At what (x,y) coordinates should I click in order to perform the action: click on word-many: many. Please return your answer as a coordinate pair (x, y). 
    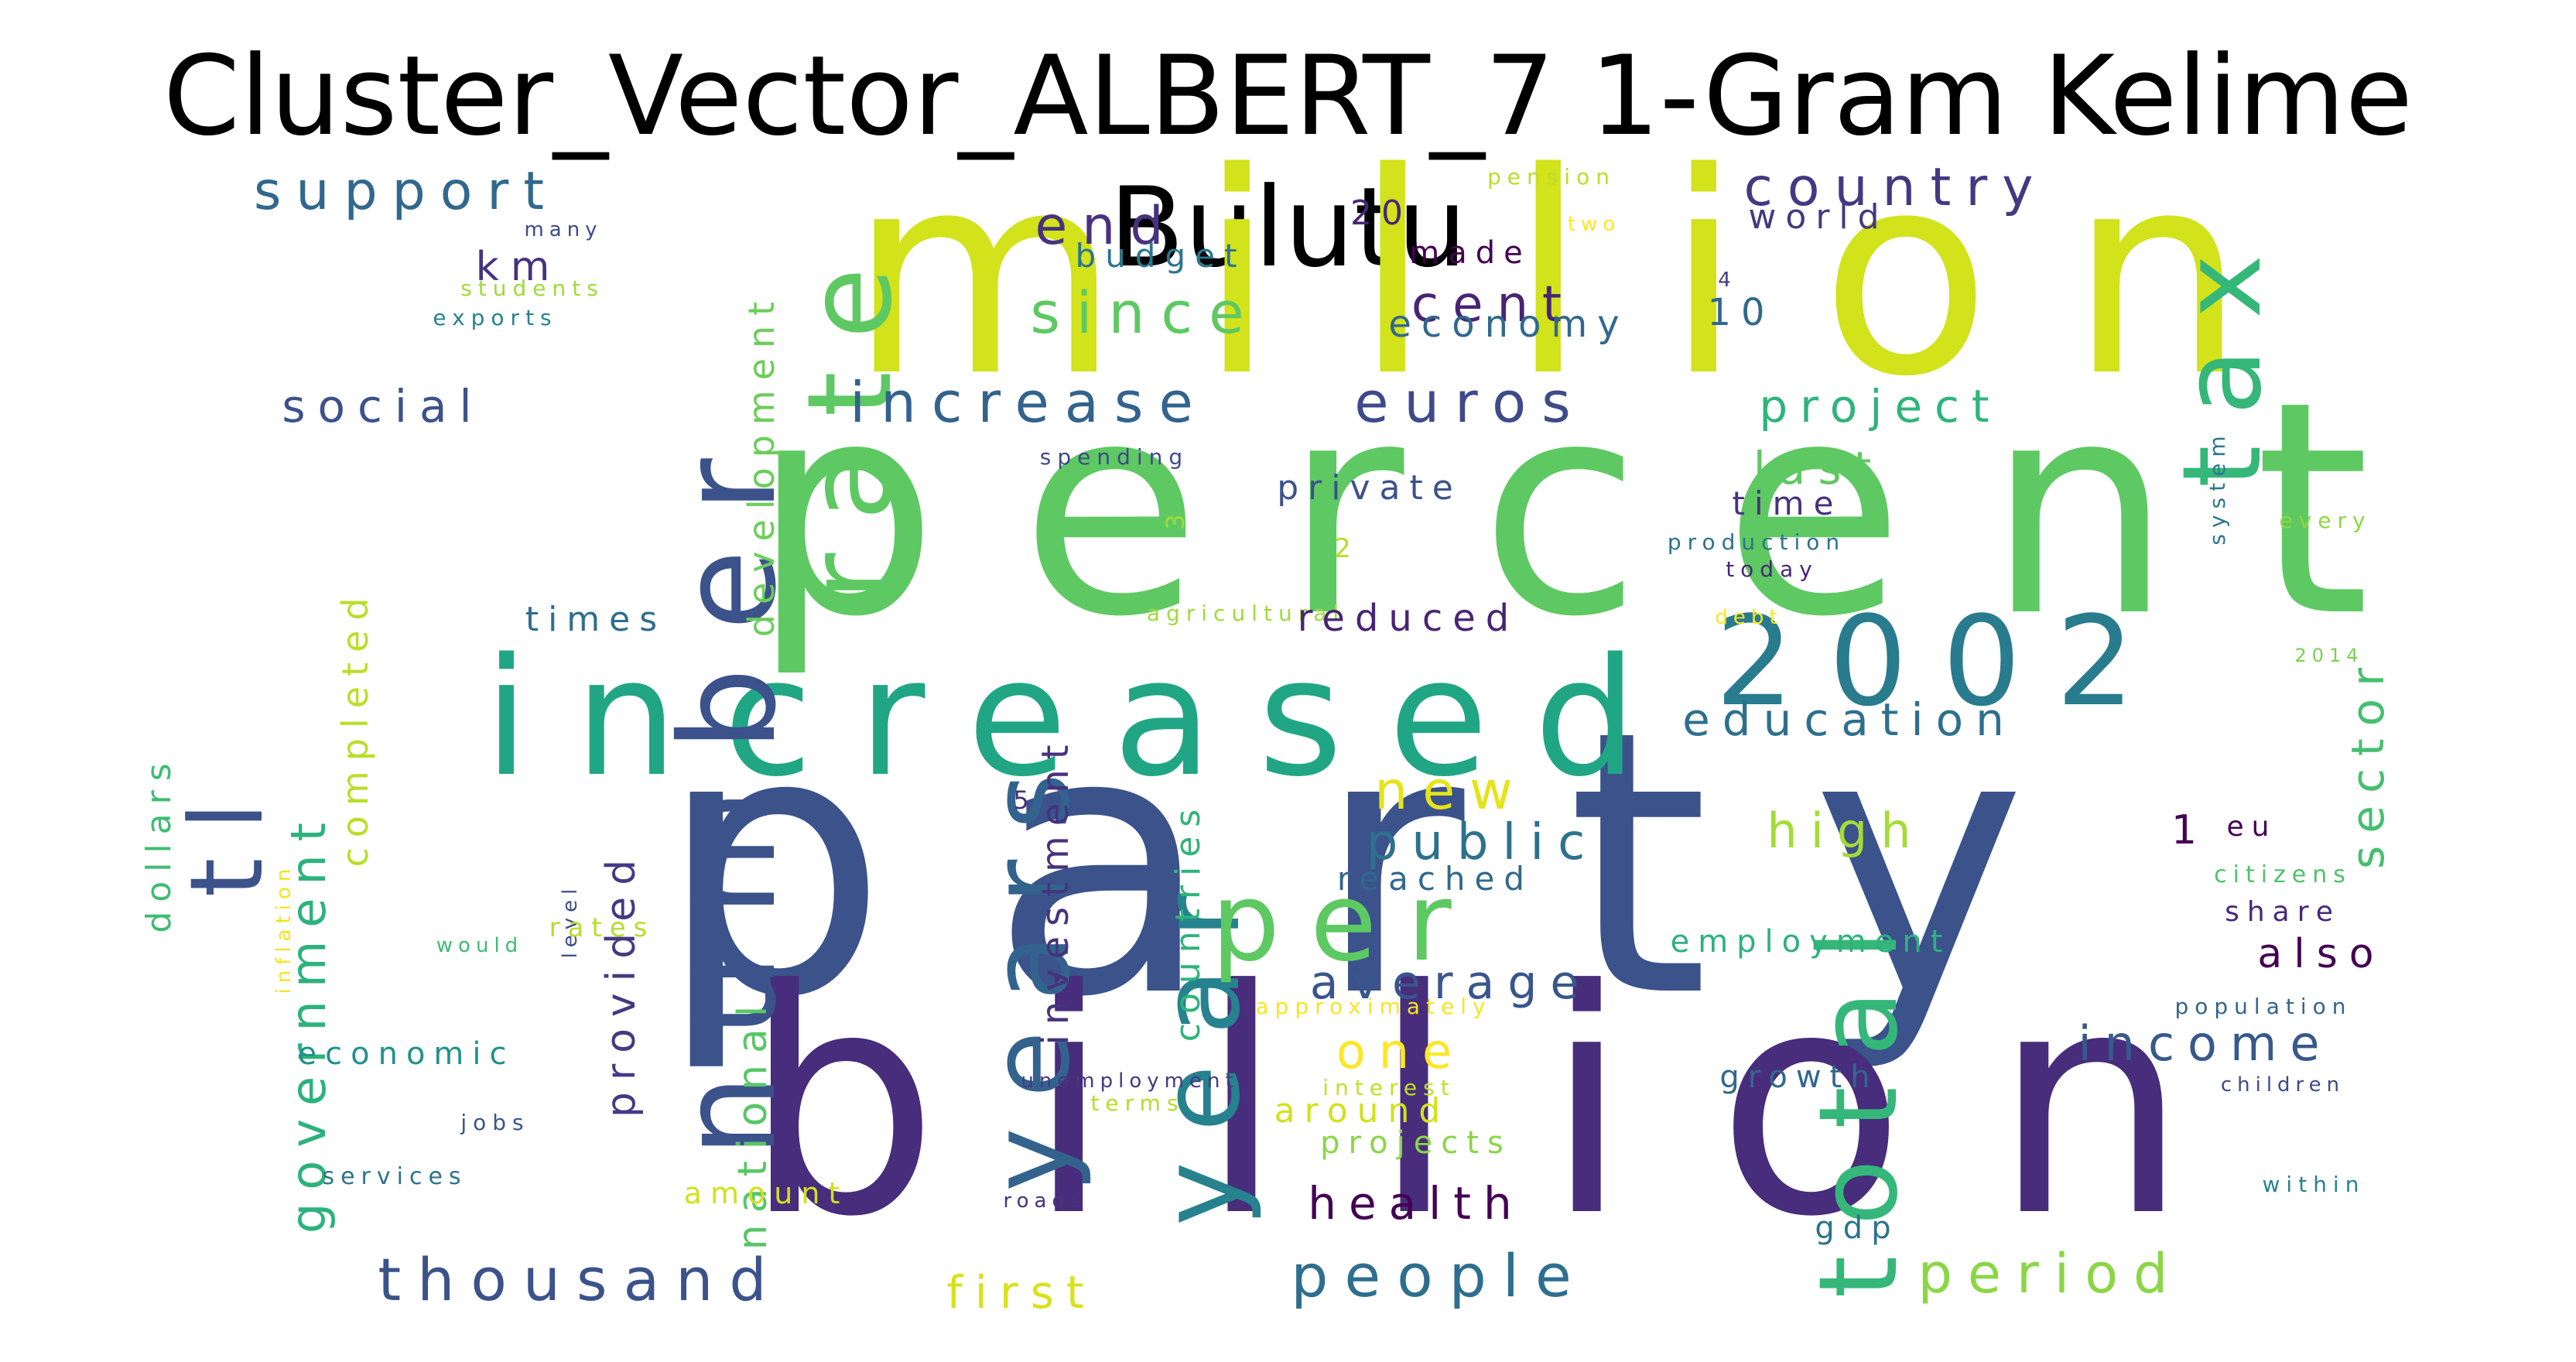
    Looking at the image, I should click on (563, 229).